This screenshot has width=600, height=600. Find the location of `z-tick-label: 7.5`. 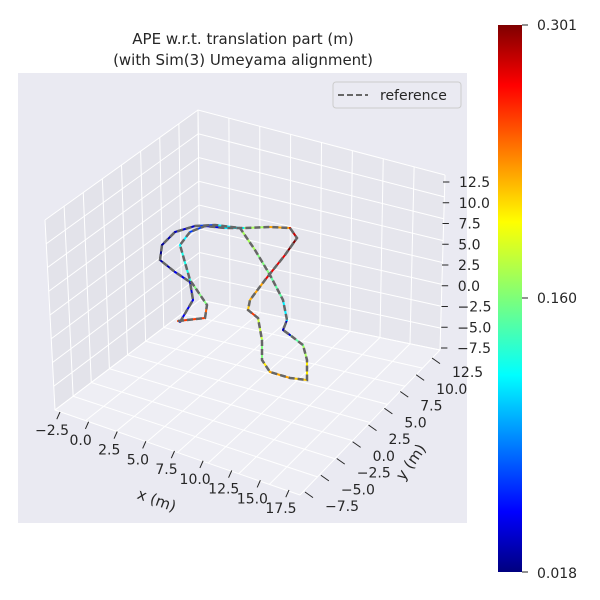

z-tick-label: 7.5 is located at coordinates (470, 225).